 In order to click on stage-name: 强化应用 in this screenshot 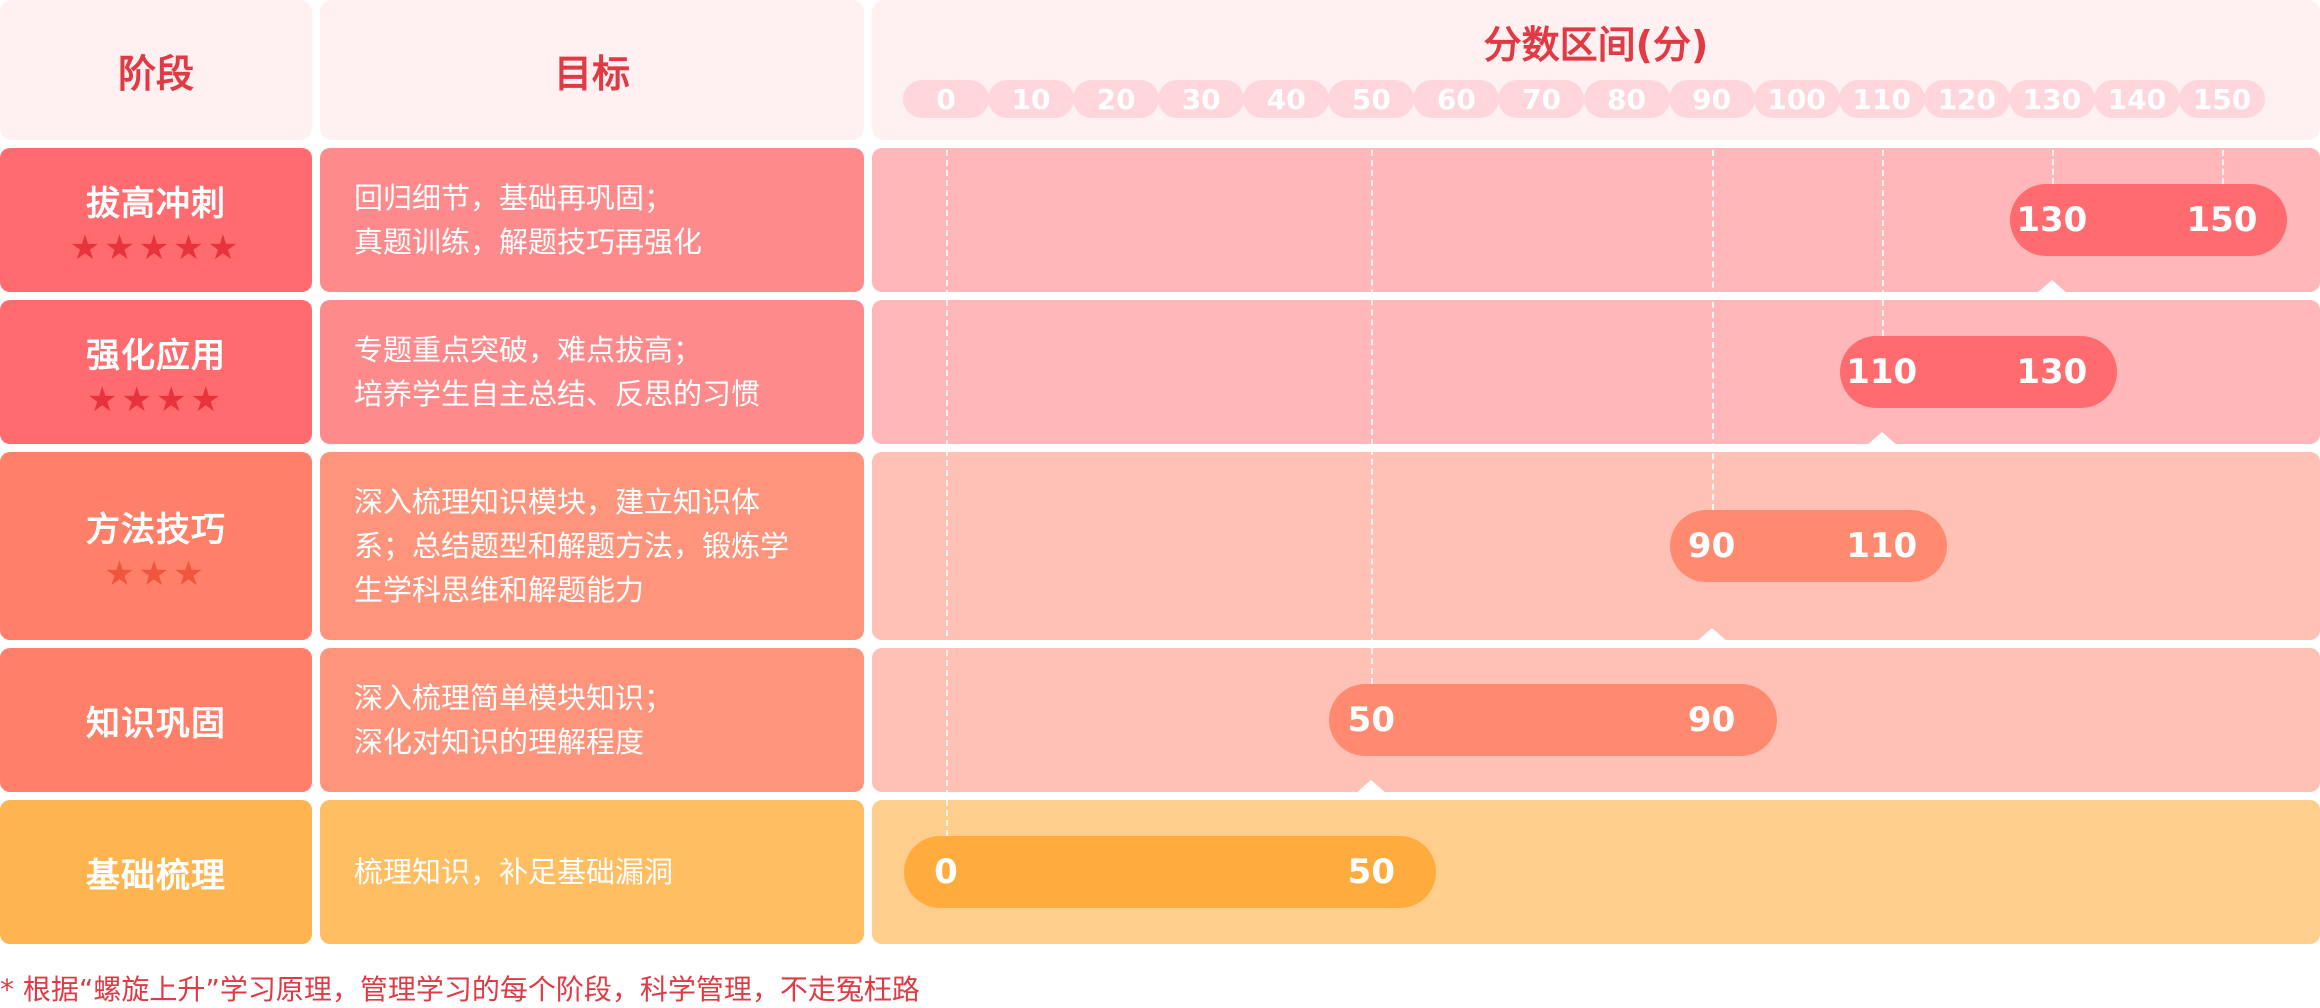, I will do `click(156, 355)`.